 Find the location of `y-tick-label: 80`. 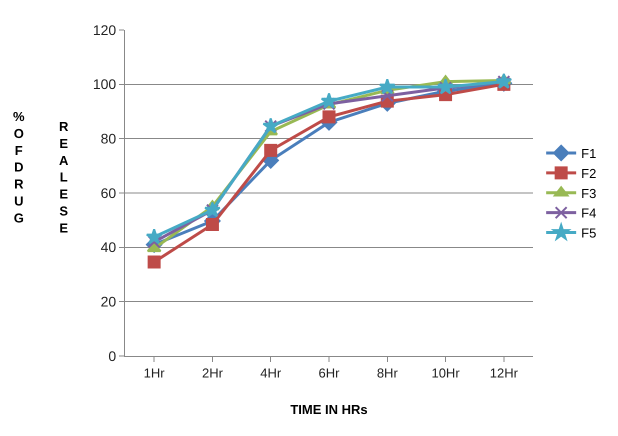

y-tick-label: 80 is located at coordinates (108, 138).